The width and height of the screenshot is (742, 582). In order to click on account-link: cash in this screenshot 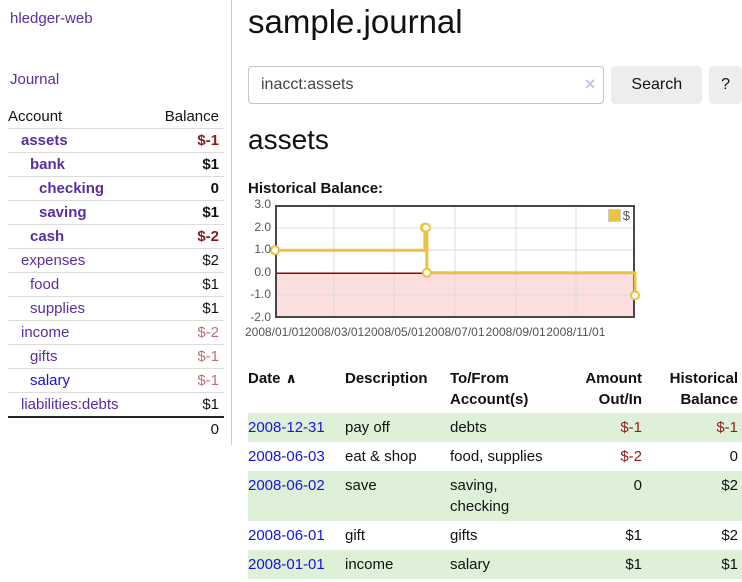, I will do `click(47, 236)`.